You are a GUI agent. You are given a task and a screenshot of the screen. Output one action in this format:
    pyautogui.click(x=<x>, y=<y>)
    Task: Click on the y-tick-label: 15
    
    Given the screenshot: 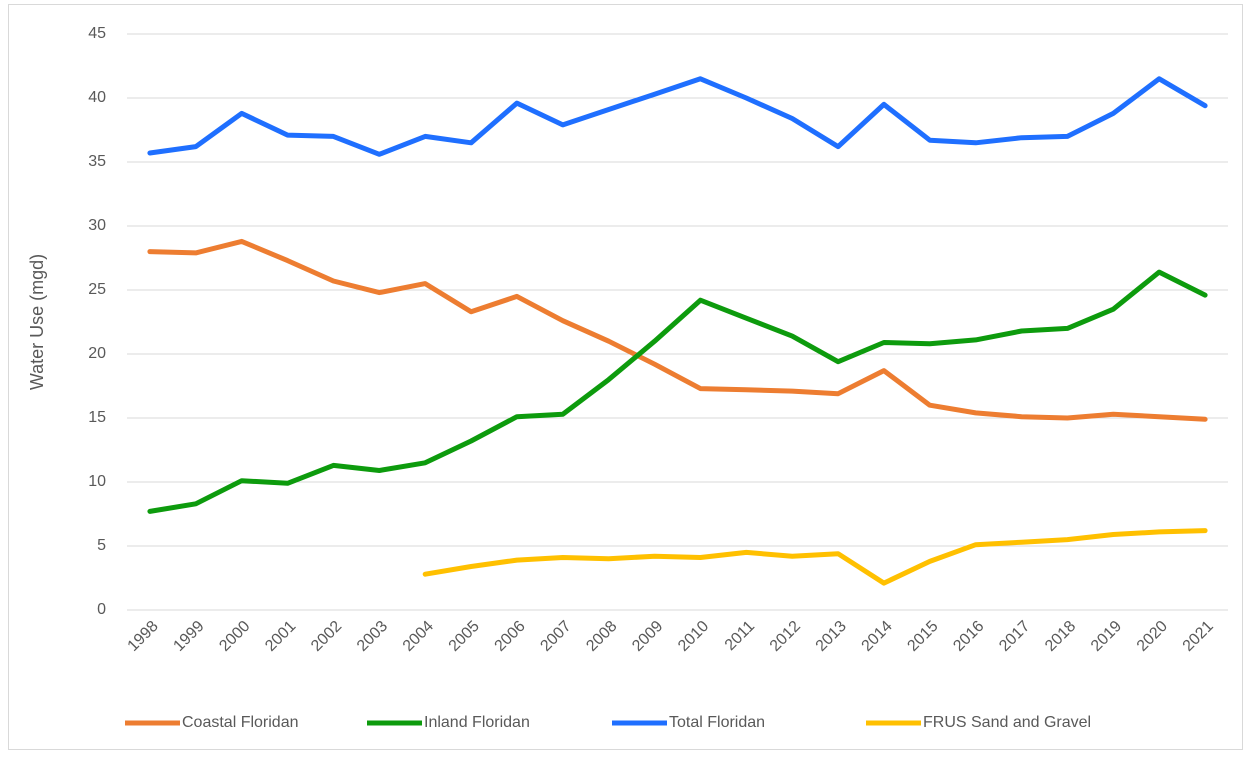 What is the action you would take?
    pyautogui.click(x=97, y=417)
    